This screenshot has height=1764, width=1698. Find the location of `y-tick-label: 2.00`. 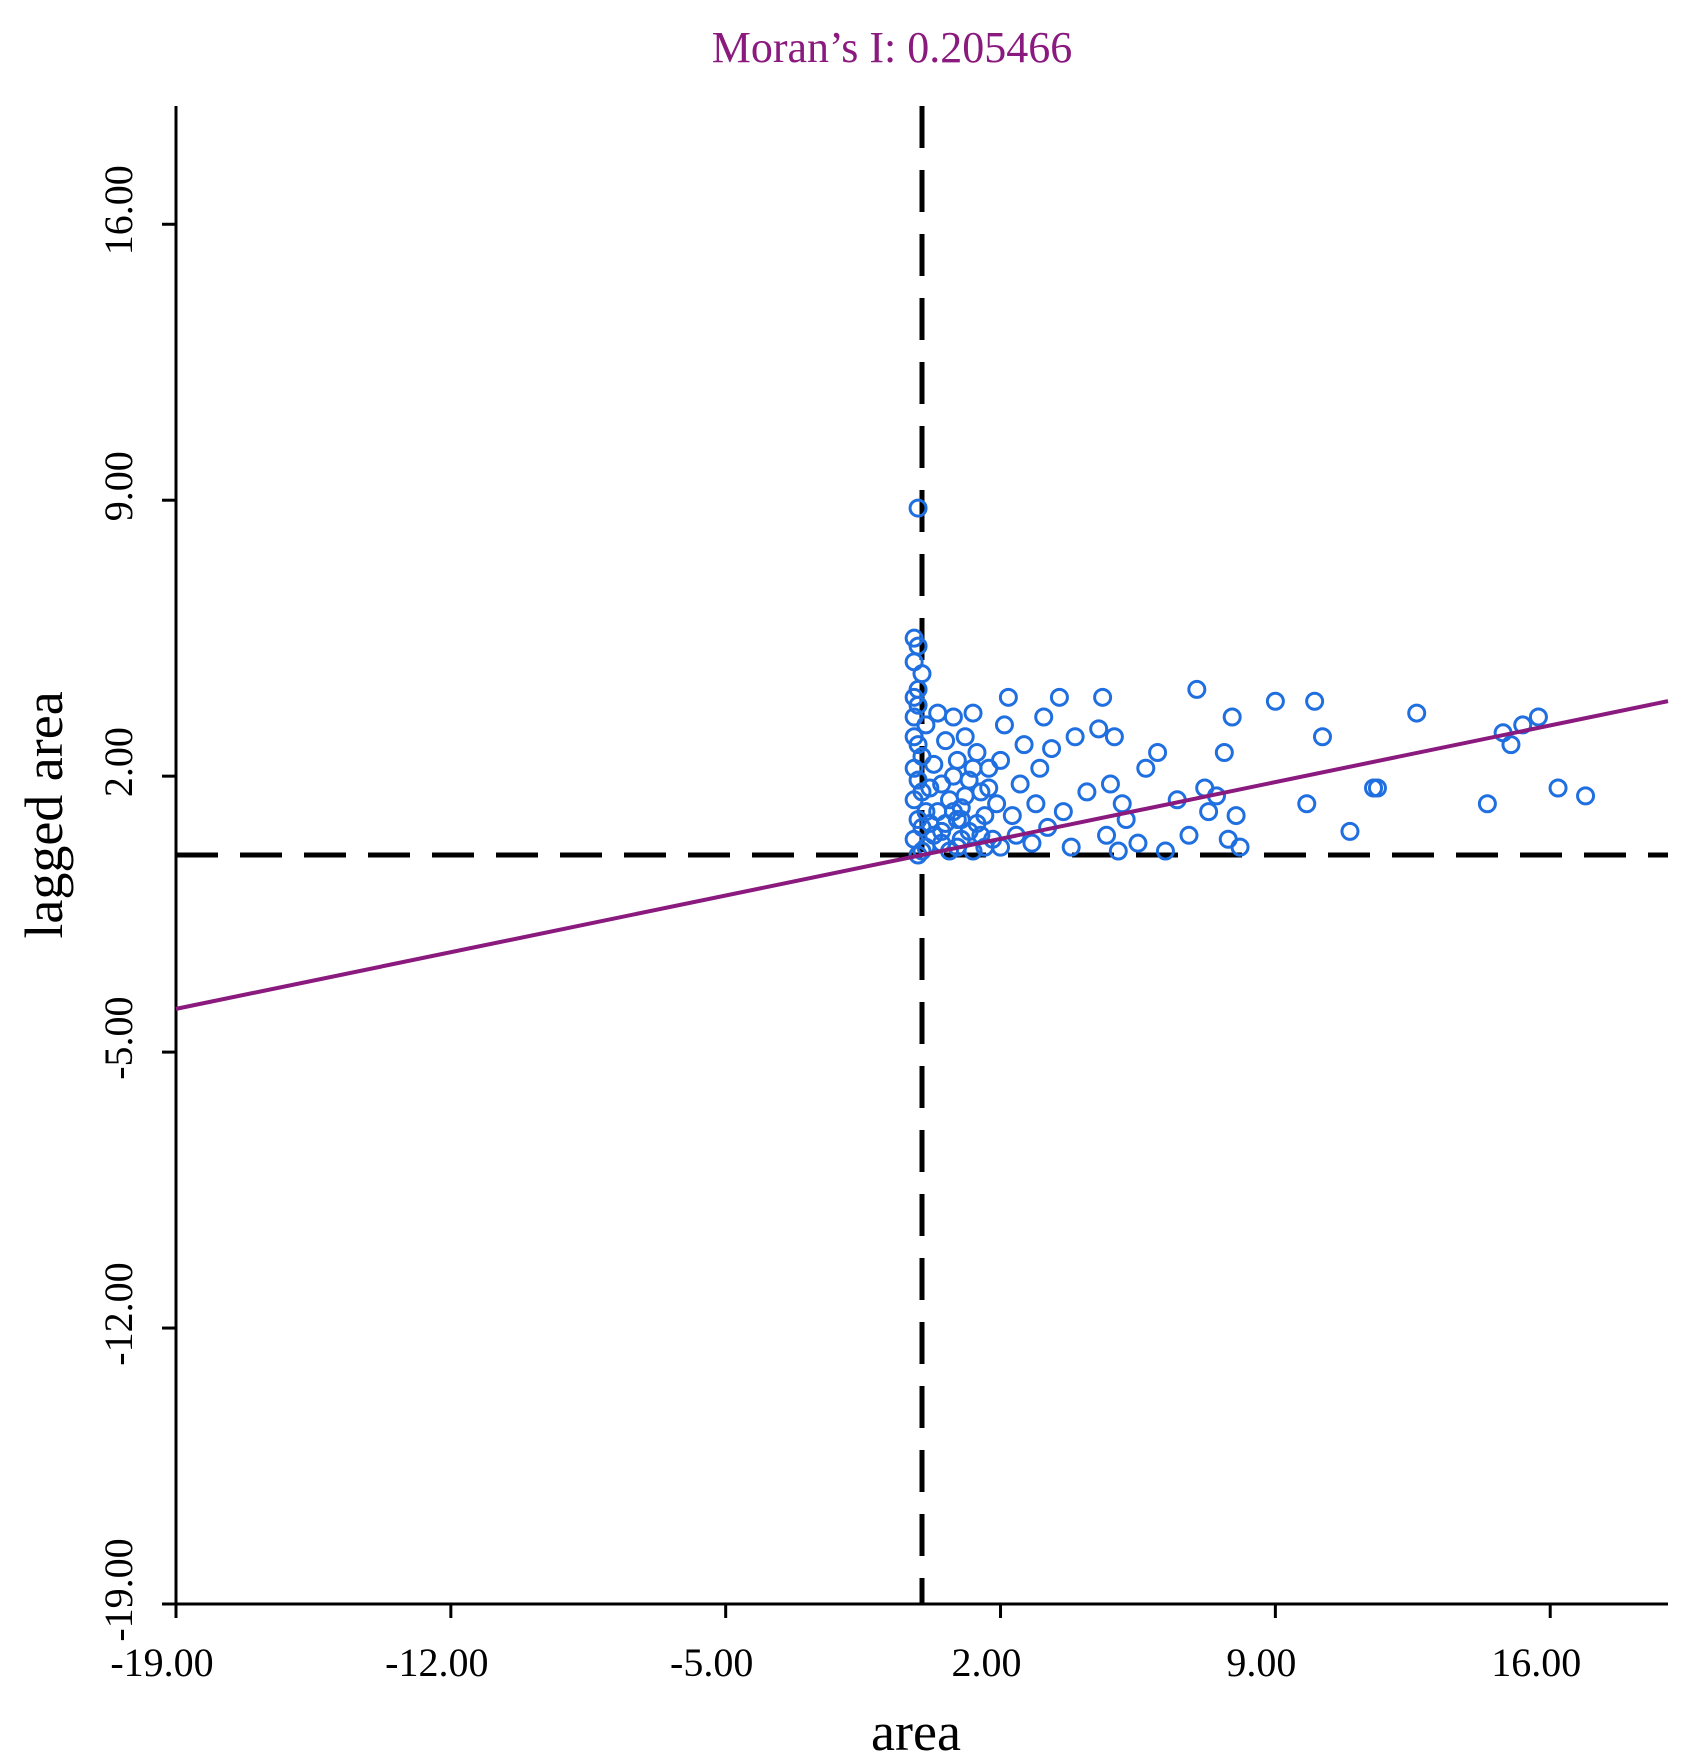

y-tick-label: 2.00 is located at coordinates (118, 762).